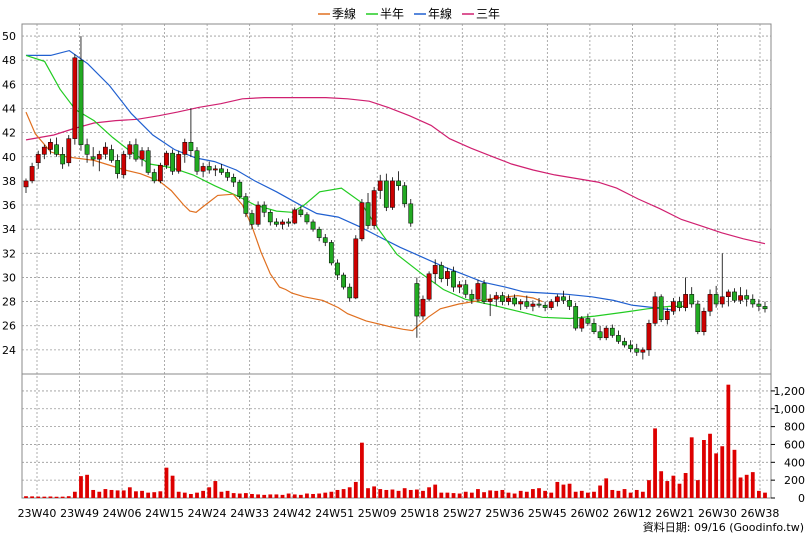 Image resolution: width=808 pixels, height=540 pixels. What do you see at coordinates (801, 498) in the screenshot?
I see `volume-tick-0: 0` at bounding box center [801, 498].